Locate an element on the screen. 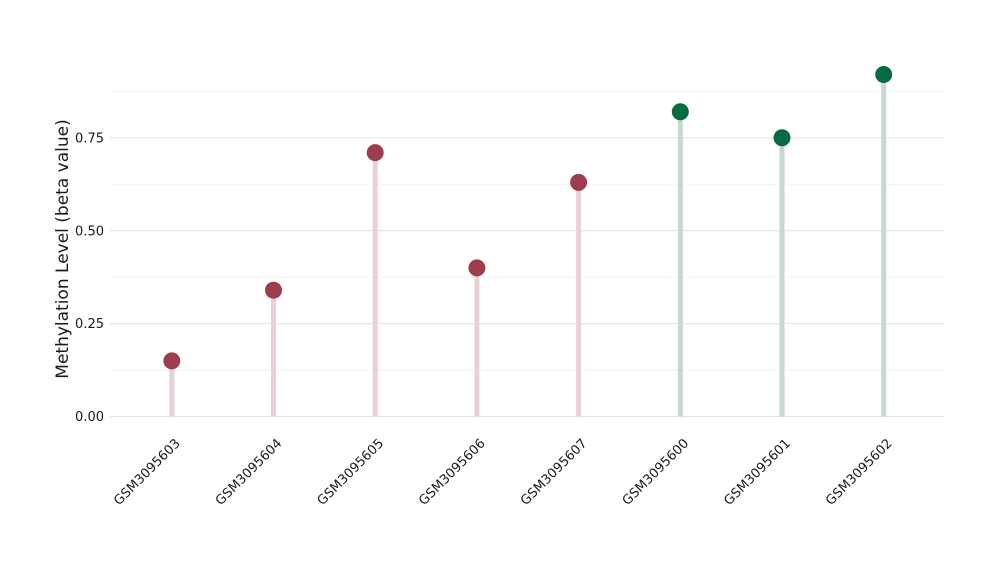 The image size is (1000, 580). x-tick-label: GSM3095605 is located at coordinates (351, 472).